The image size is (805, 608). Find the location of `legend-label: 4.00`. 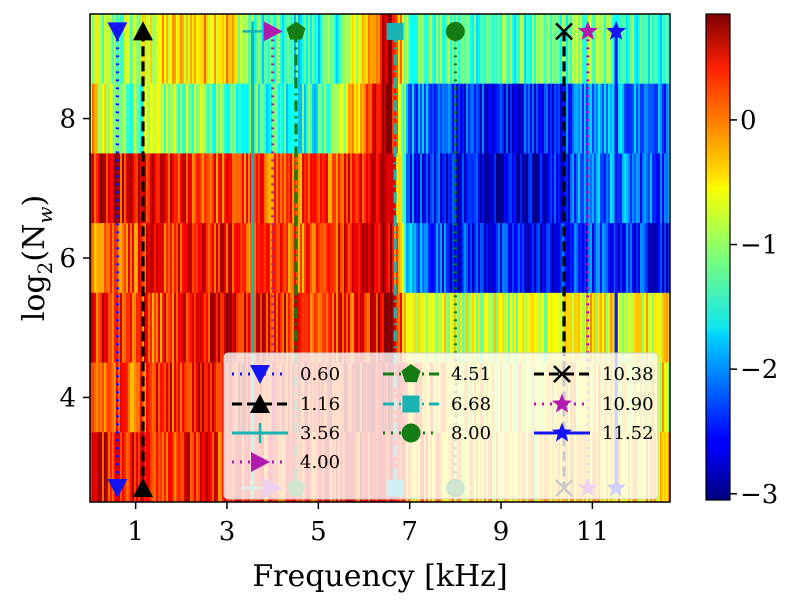

legend-label: 4.00 is located at coordinates (320, 462).